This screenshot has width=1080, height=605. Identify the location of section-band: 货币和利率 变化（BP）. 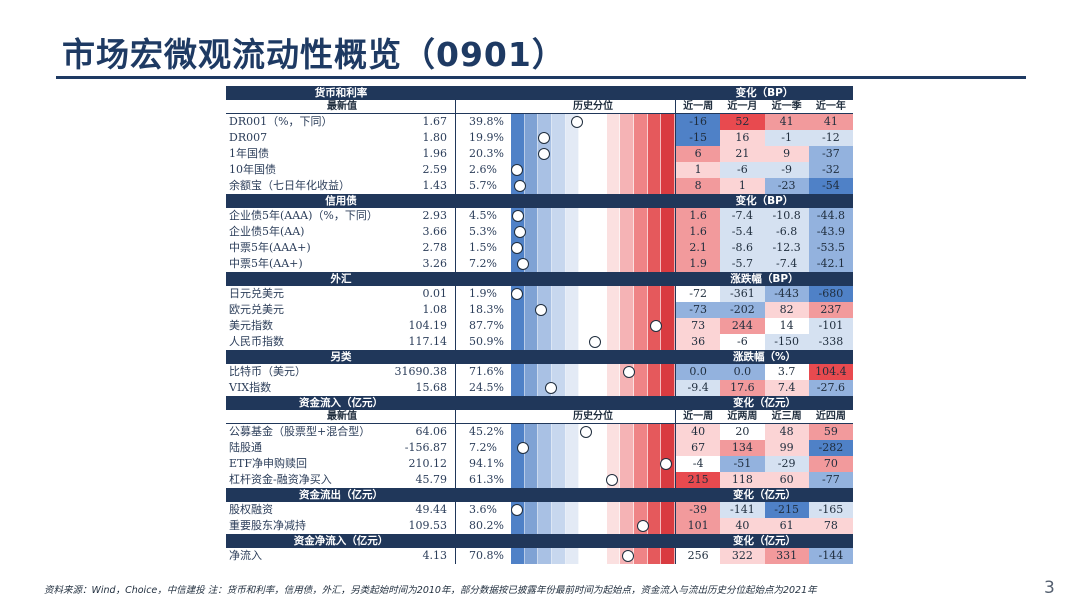
(539, 93).